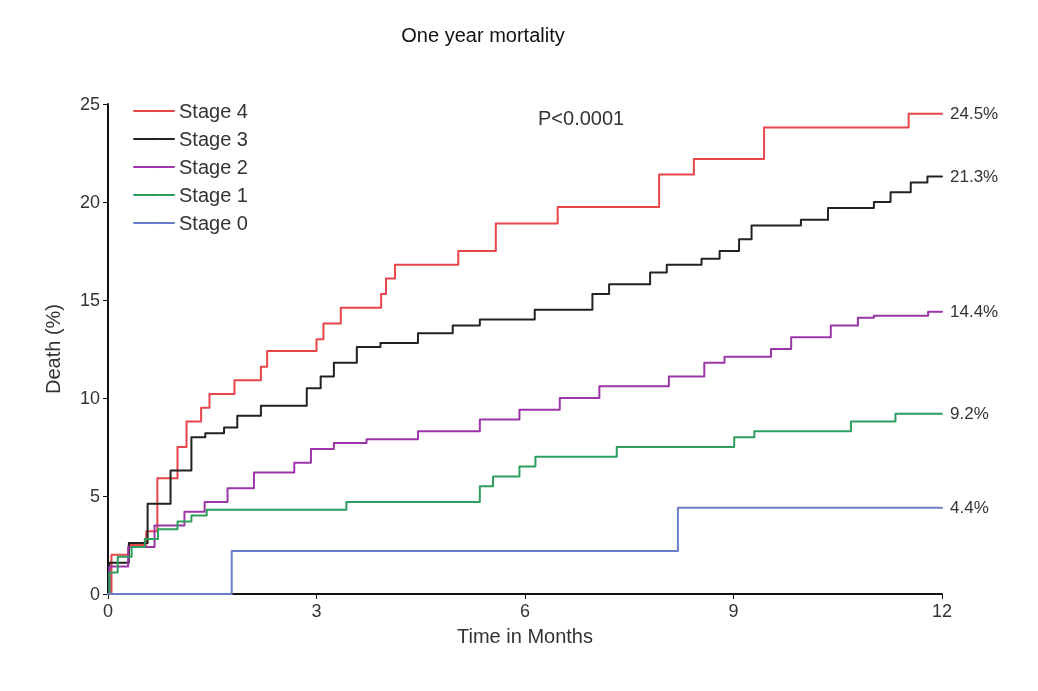  What do you see at coordinates (525, 611) in the screenshot?
I see `x-tick-label: 6` at bounding box center [525, 611].